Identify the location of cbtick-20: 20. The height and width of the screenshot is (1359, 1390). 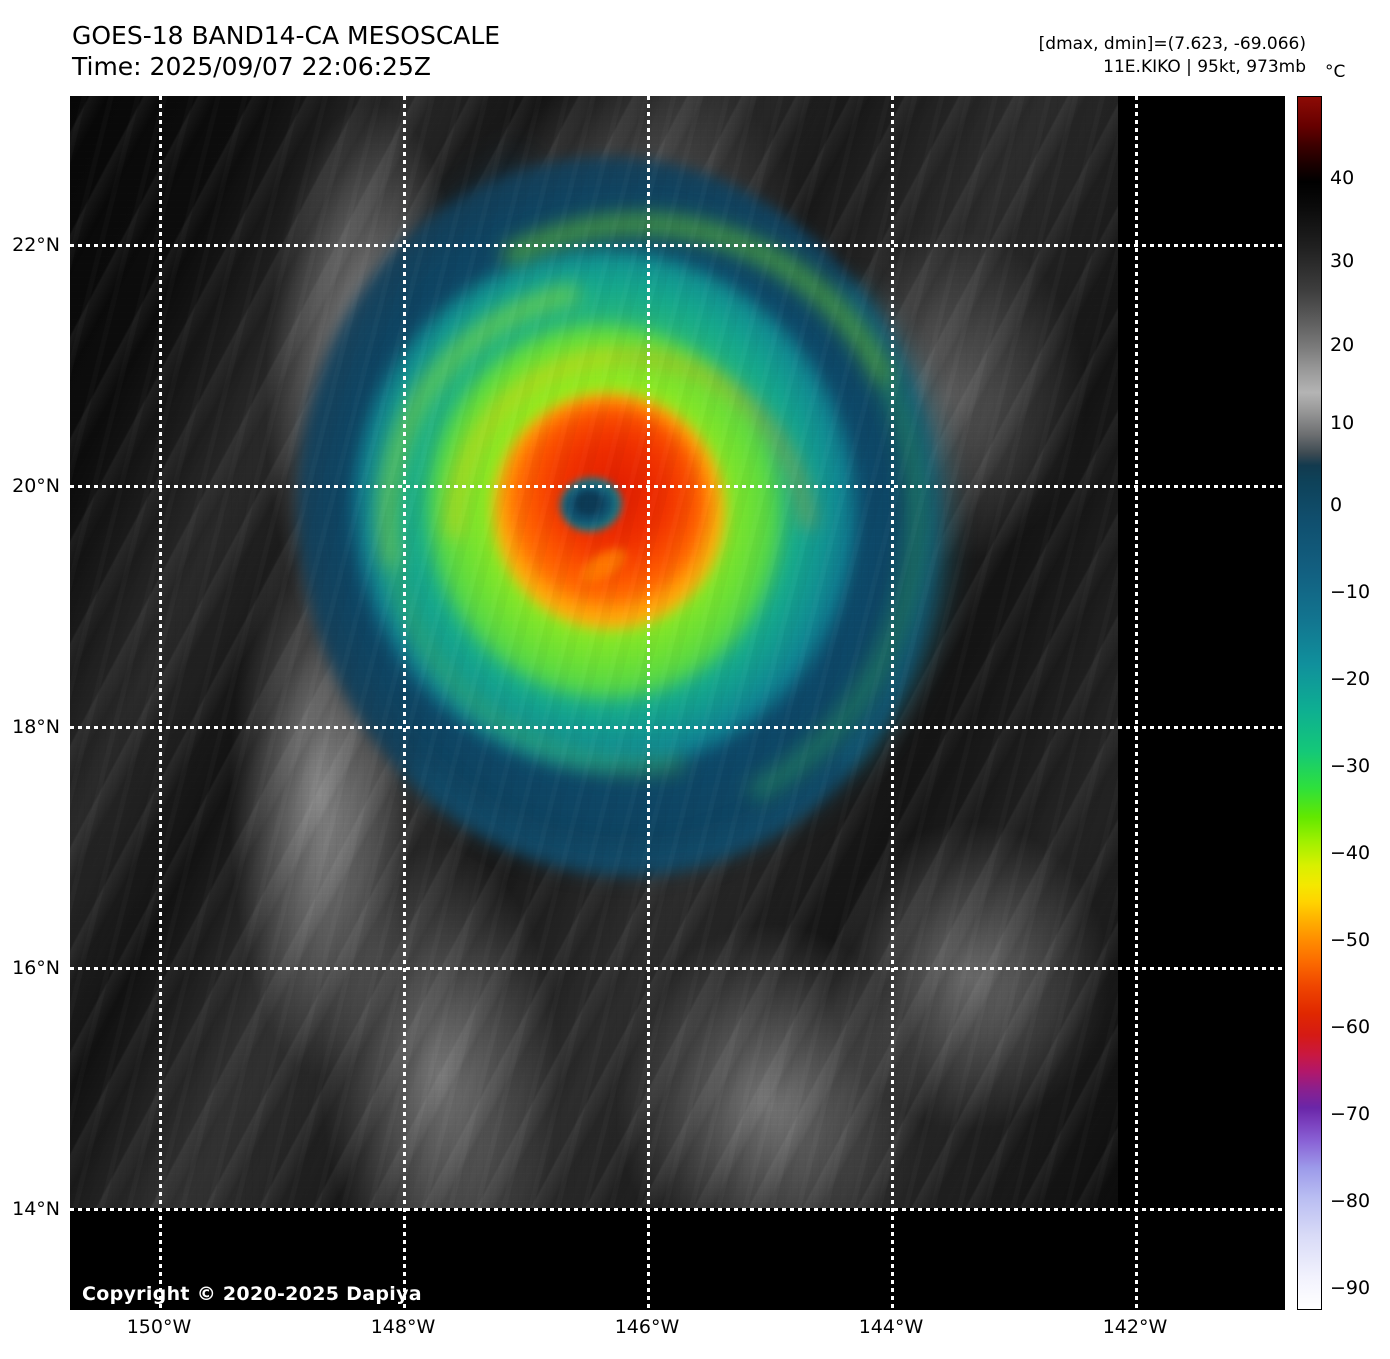
(1342, 345).